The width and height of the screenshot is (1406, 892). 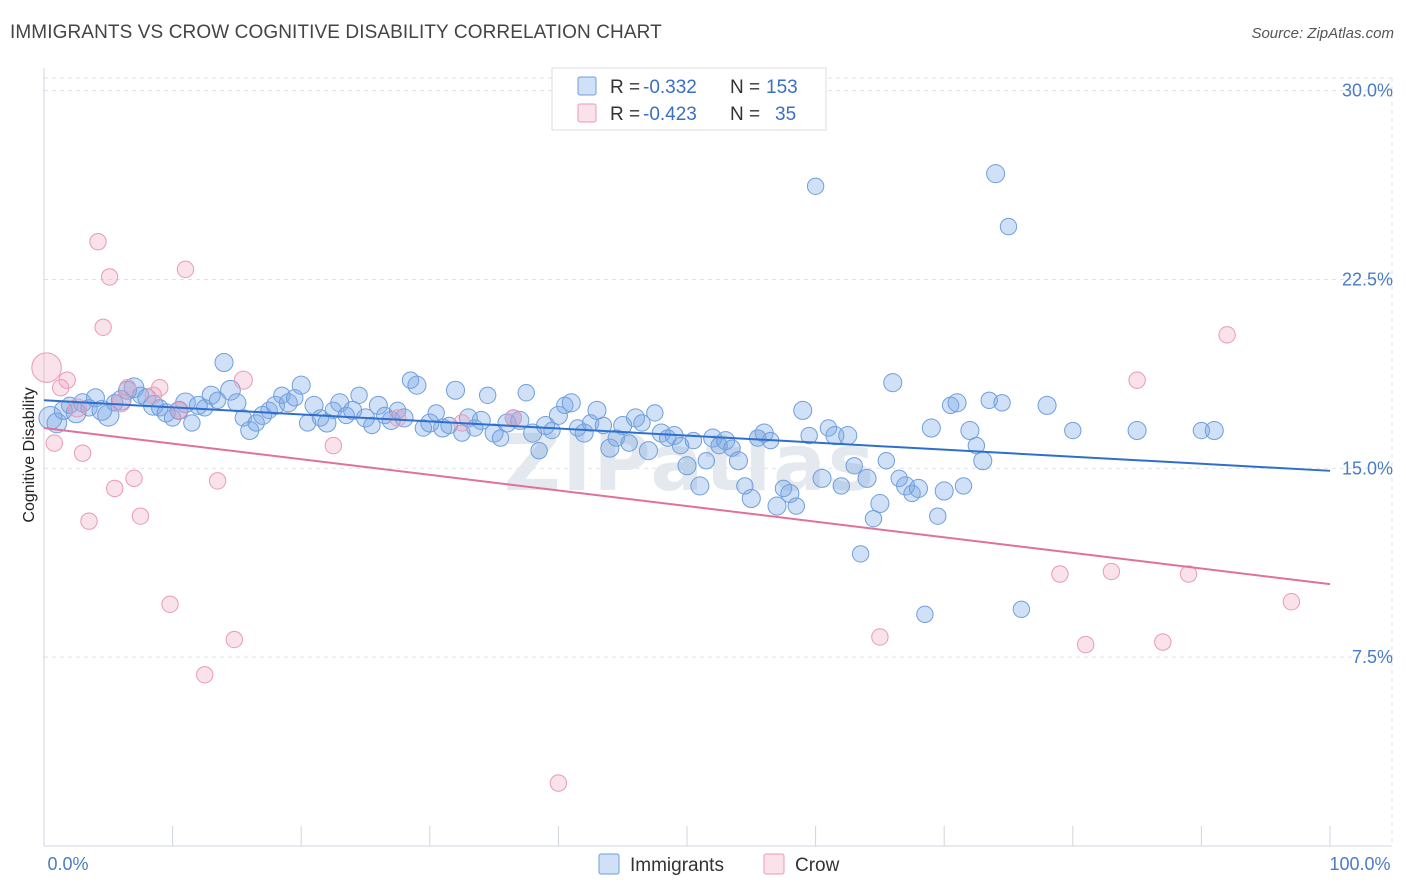 What do you see at coordinates (609, 864) in the screenshot?
I see `bottom-legend-swatch-immigrants` at bounding box center [609, 864].